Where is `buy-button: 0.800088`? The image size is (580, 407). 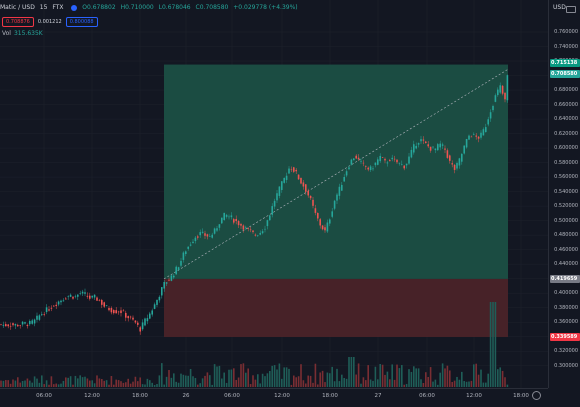 buy-button: 0.800088 is located at coordinates (81, 22).